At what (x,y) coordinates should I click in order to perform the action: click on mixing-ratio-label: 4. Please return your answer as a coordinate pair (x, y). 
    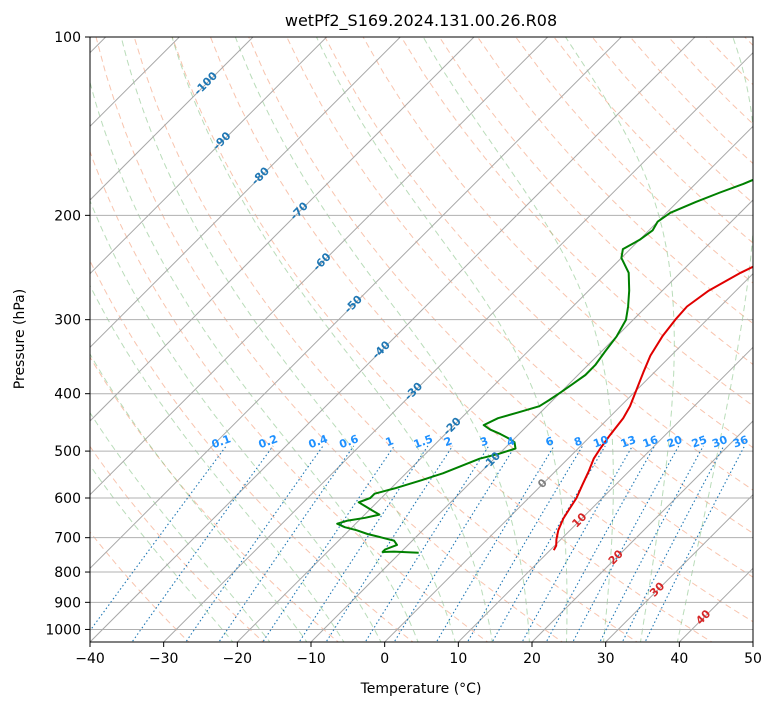
    Looking at the image, I should click on (511, 441).